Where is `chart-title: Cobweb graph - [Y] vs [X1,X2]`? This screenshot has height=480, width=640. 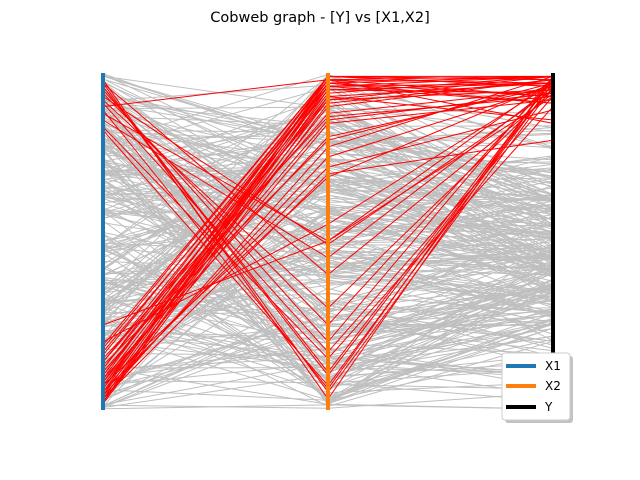
chart-title: Cobweb graph - [Y] vs [X1,X2] is located at coordinates (319, 18).